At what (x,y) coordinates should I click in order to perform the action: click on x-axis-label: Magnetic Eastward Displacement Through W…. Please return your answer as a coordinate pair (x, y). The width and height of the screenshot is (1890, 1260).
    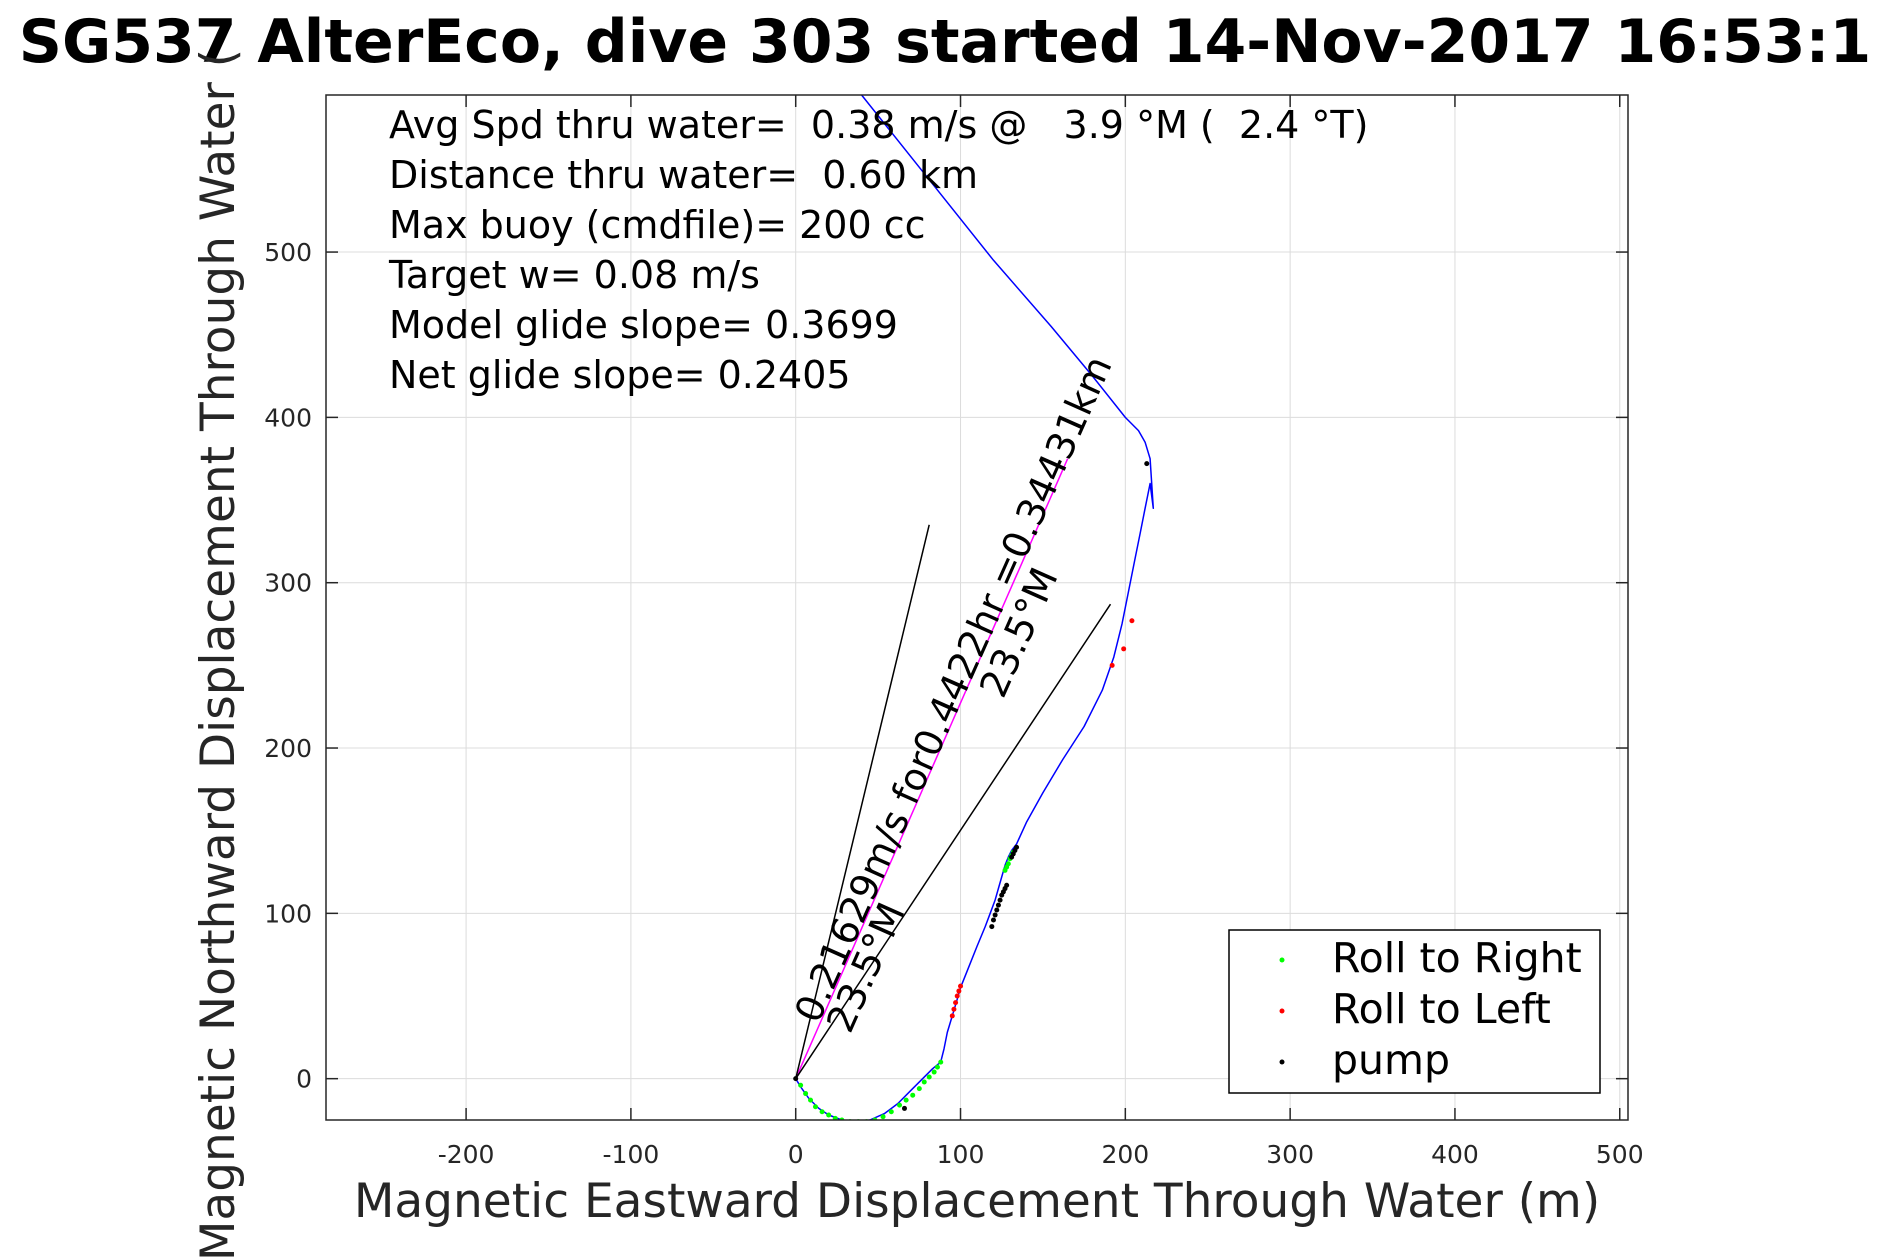
    Looking at the image, I should click on (977, 1201).